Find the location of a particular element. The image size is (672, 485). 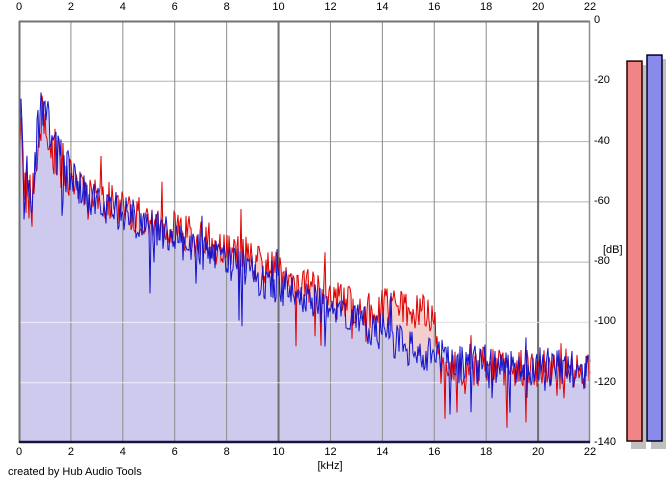

x-tick-top-20: 20 is located at coordinates (538, 7).